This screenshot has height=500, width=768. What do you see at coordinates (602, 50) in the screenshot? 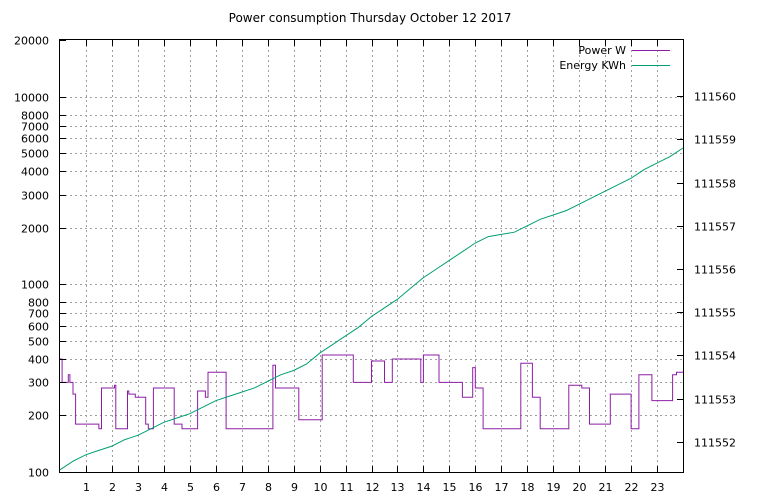
I see `legend-label: Power W` at bounding box center [602, 50].